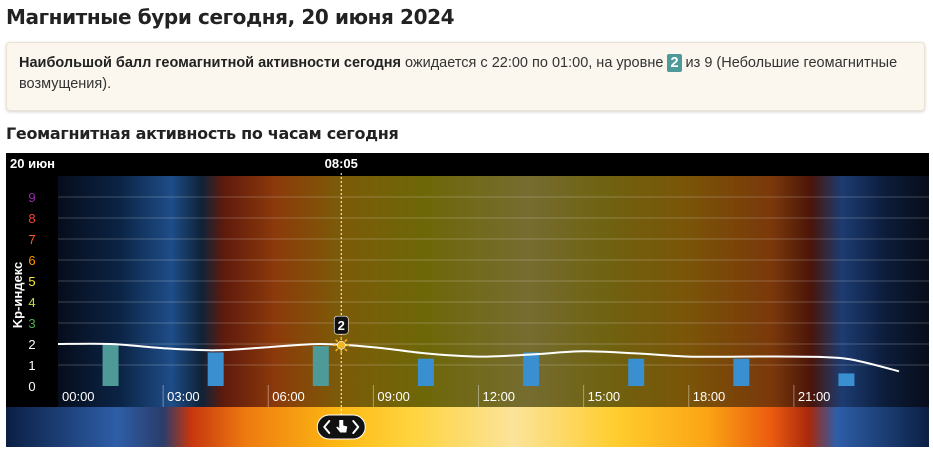 This screenshot has height=469, width=933. I want to click on y-tick-label: 9, so click(31, 197).